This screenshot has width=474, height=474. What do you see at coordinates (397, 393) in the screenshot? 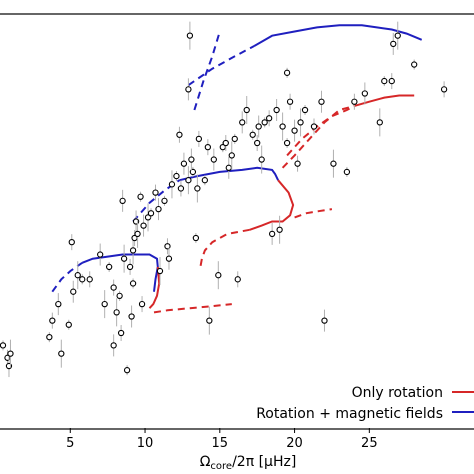
I see `legend-label-rotation: Only rotation` at bounding box center [397, 393].